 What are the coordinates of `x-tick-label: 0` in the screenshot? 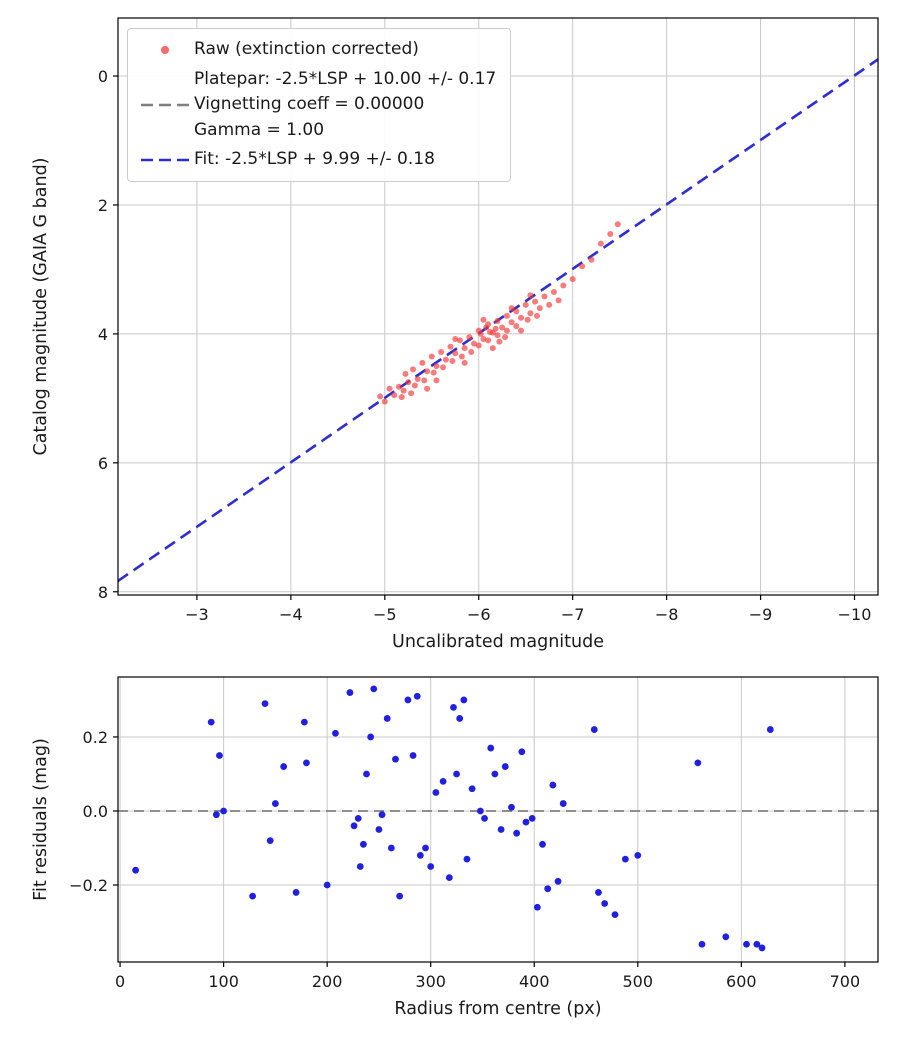 It's located at (120, 981).